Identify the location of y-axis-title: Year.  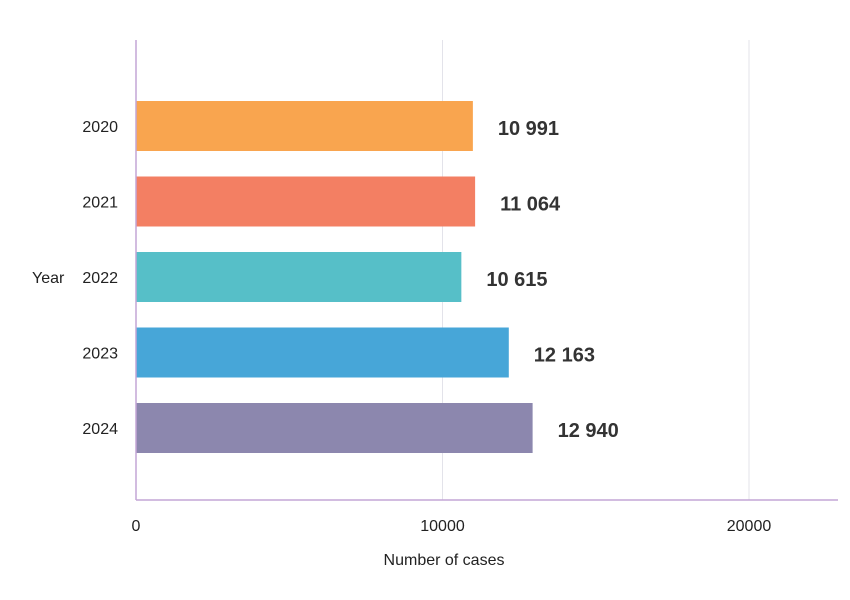
(48, 278).